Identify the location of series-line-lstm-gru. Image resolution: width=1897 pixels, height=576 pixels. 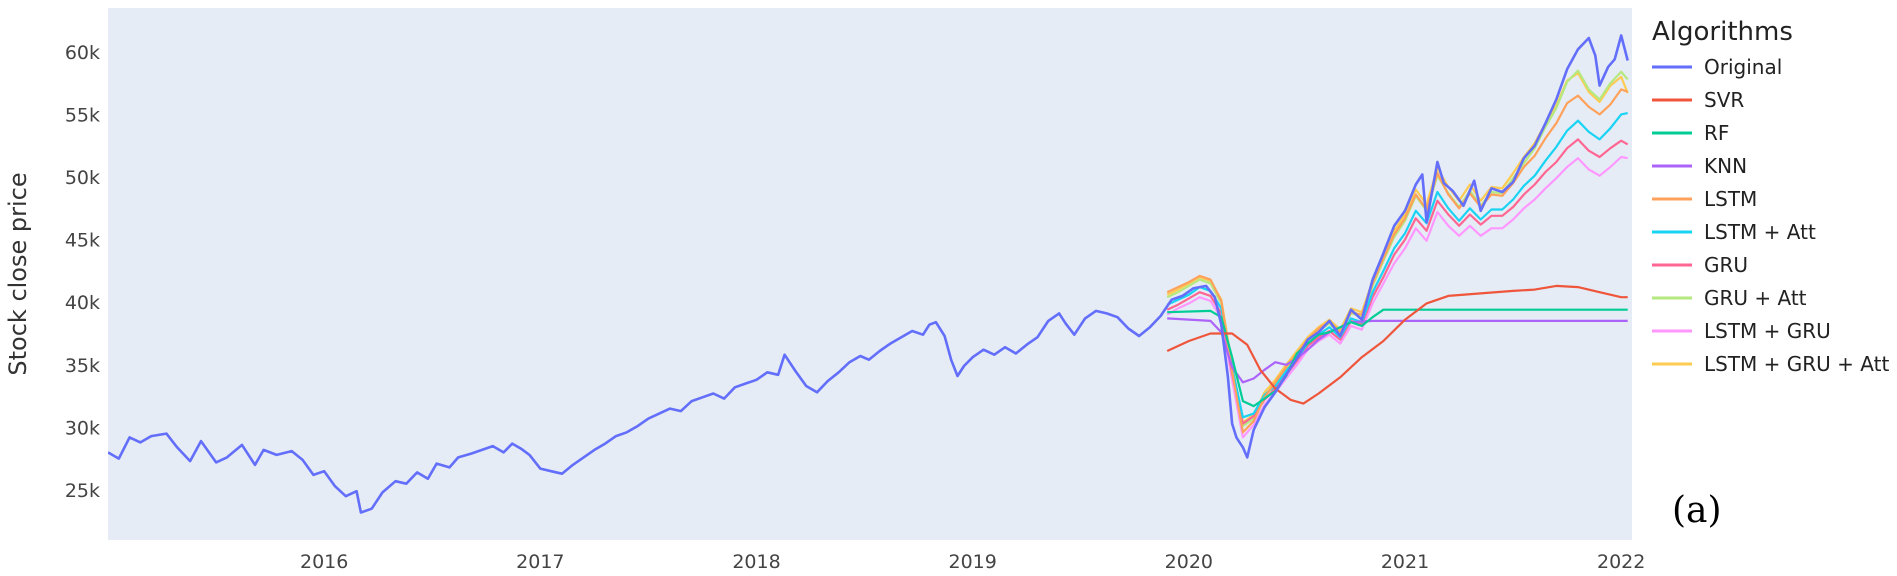
(1397, 297).